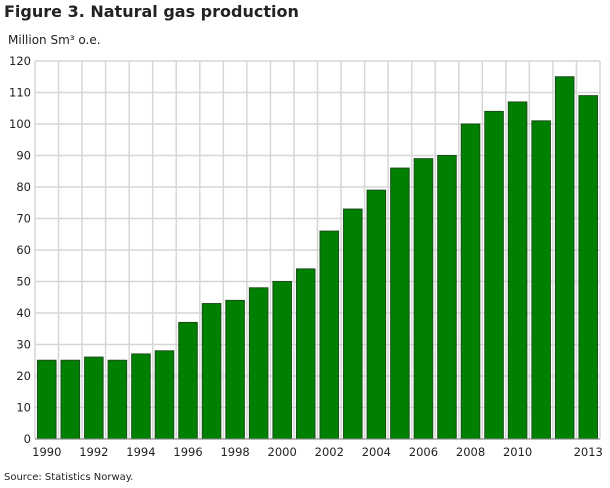 The width and height of the screenshot is (610, 488). I want to click on bar-1993, so click(117, 399).